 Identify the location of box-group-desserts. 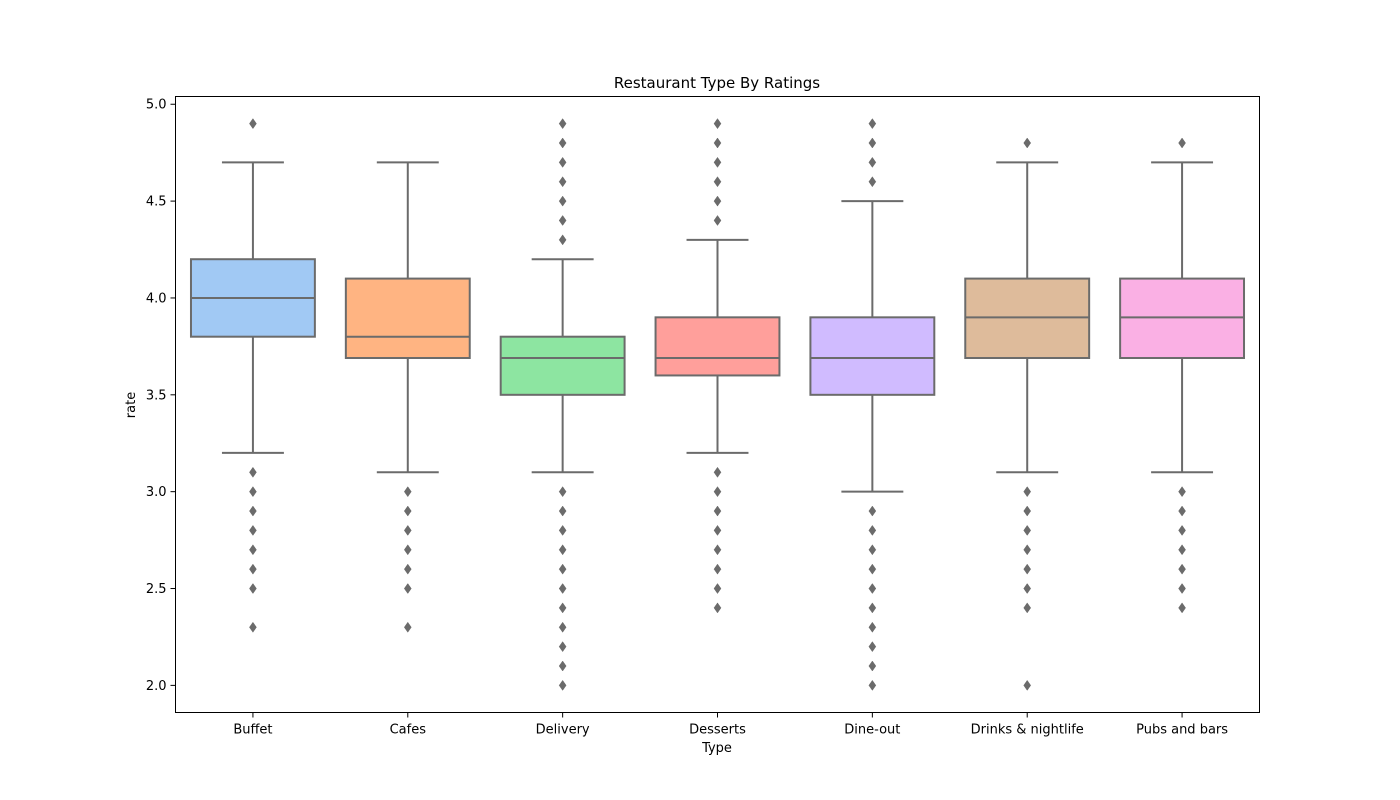
(717, 366).